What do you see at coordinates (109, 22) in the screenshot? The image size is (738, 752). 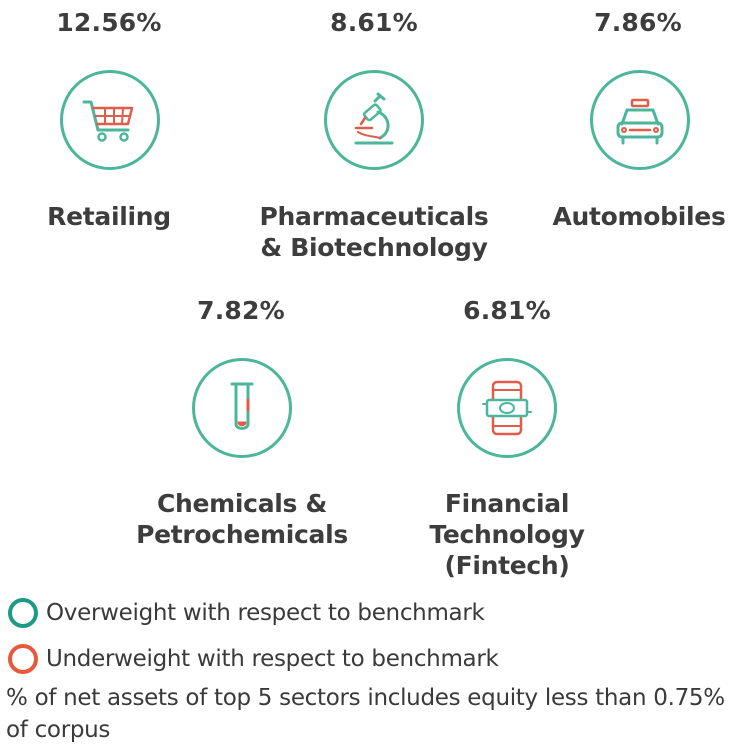 I see `sector-percentage: 12.56%` at bounding box center [109, 22].